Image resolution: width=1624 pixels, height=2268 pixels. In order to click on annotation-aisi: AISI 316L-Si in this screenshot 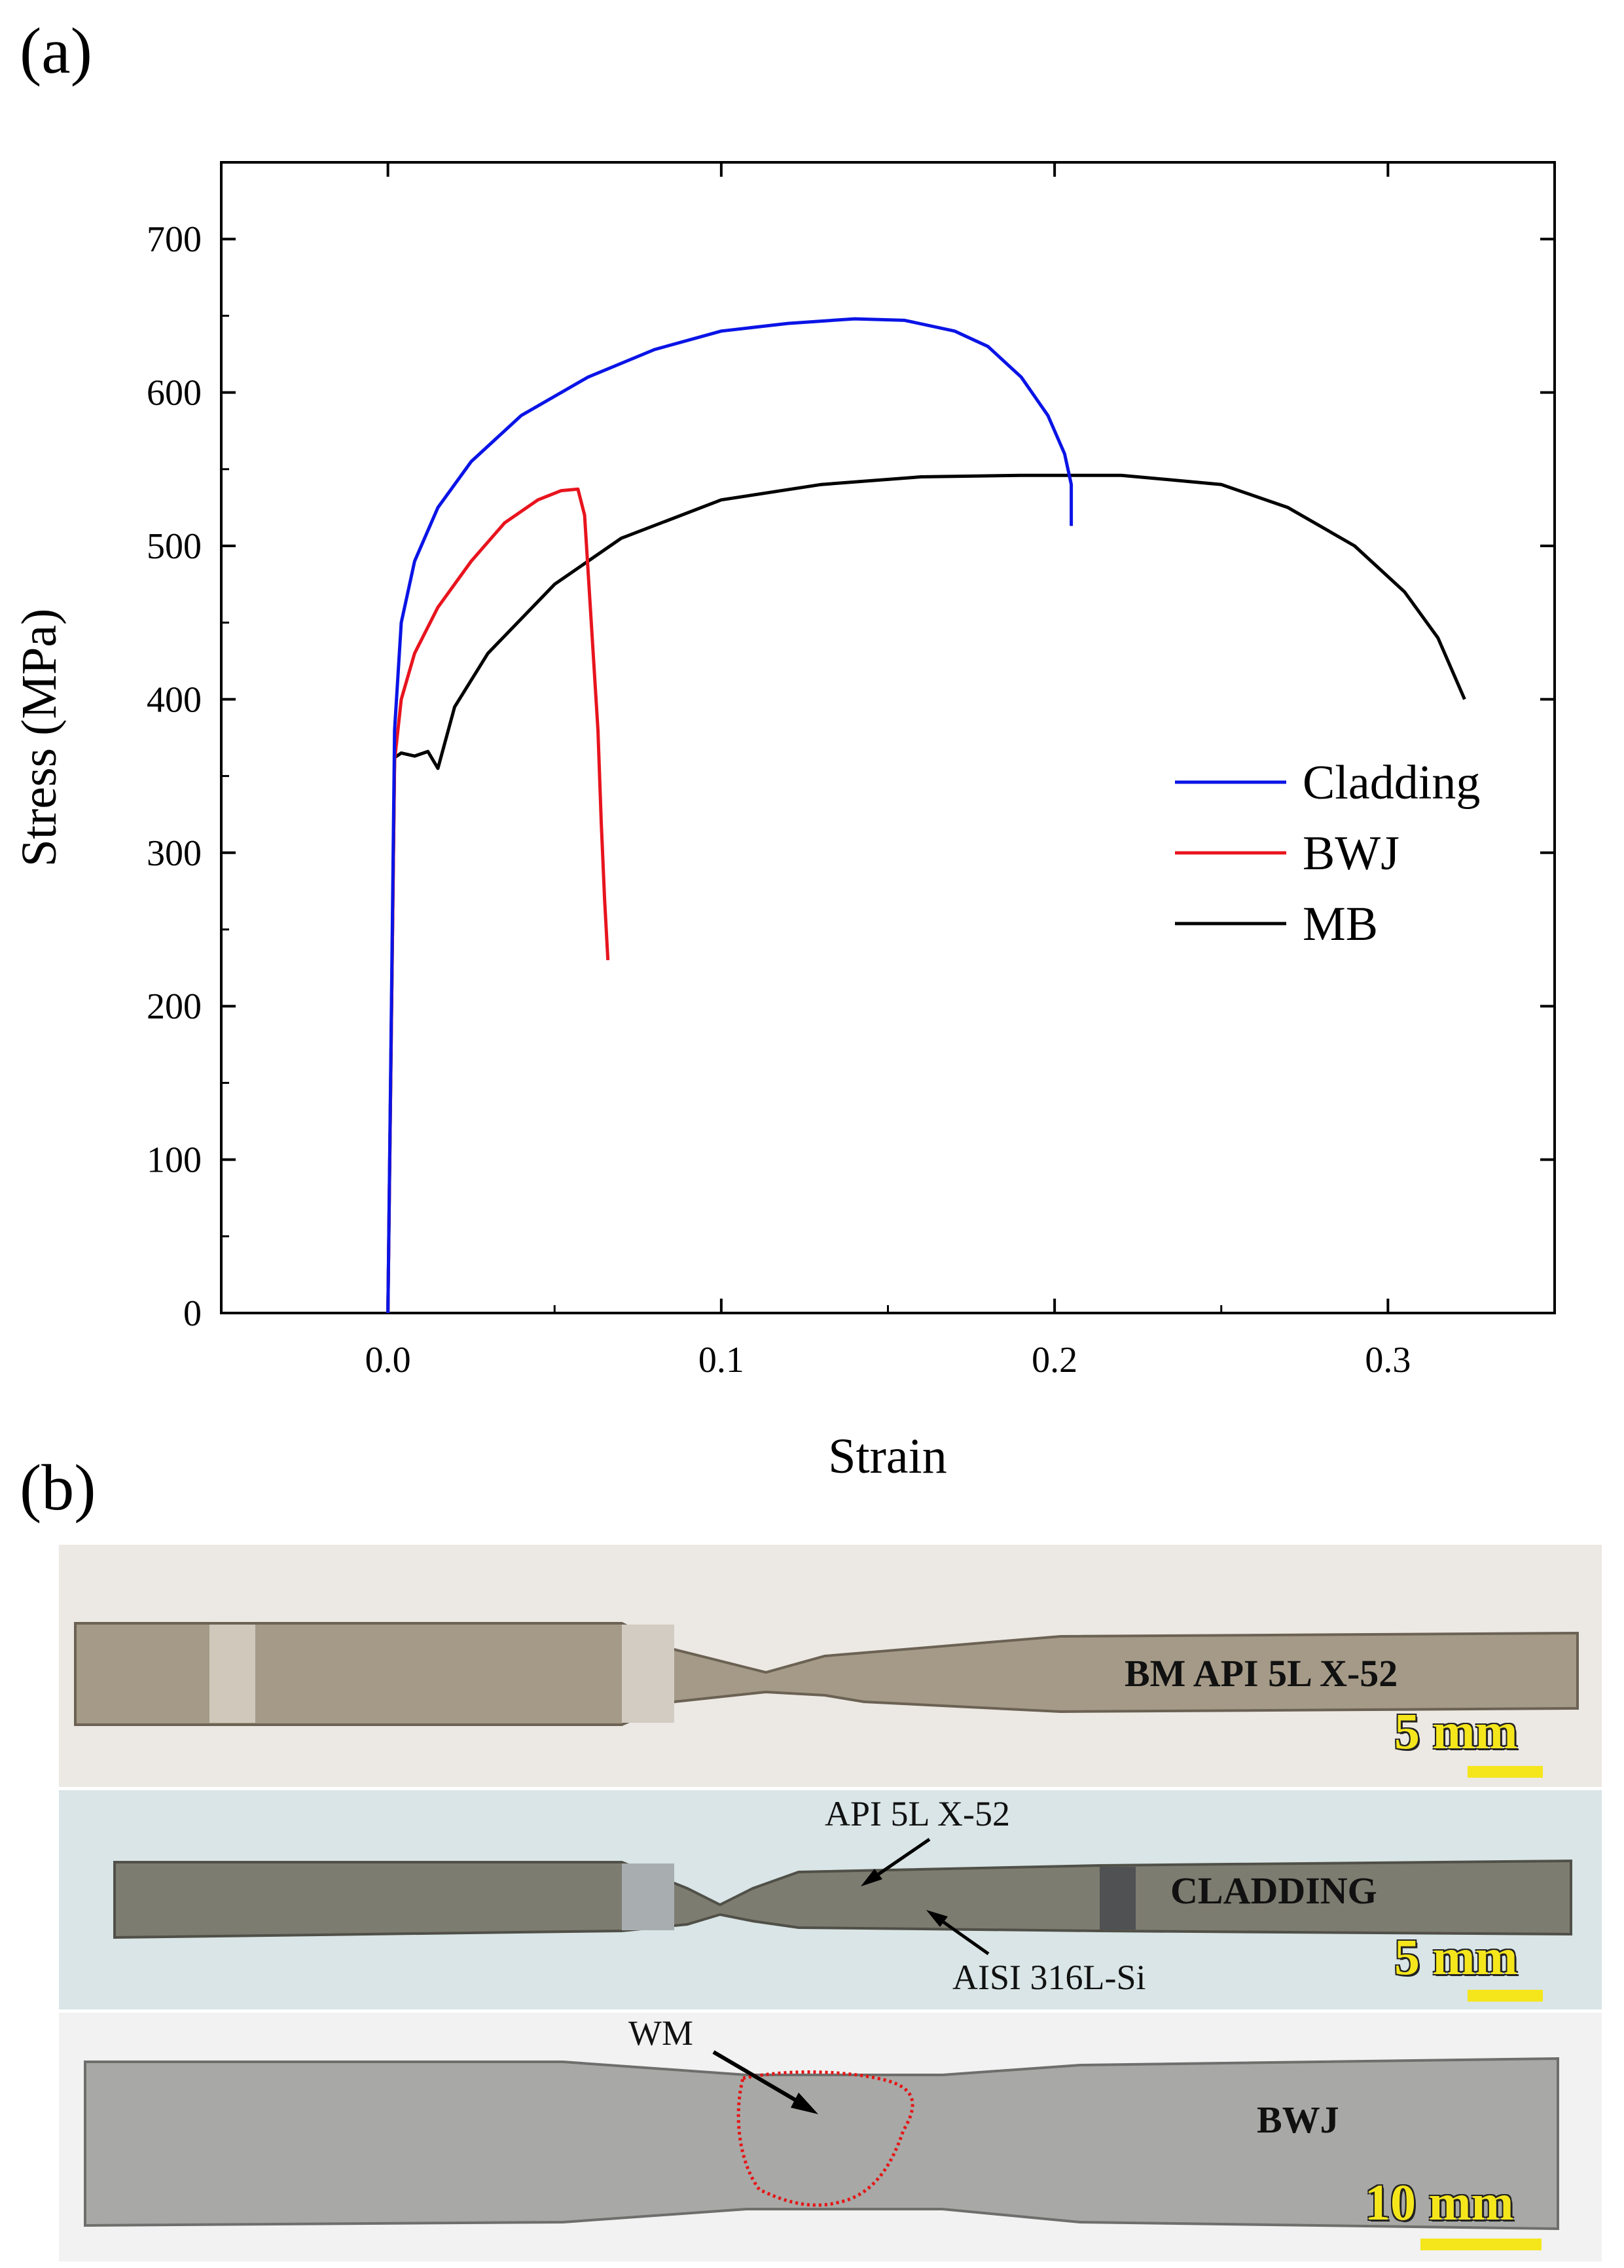, I will do `click(1049, 1977)`.